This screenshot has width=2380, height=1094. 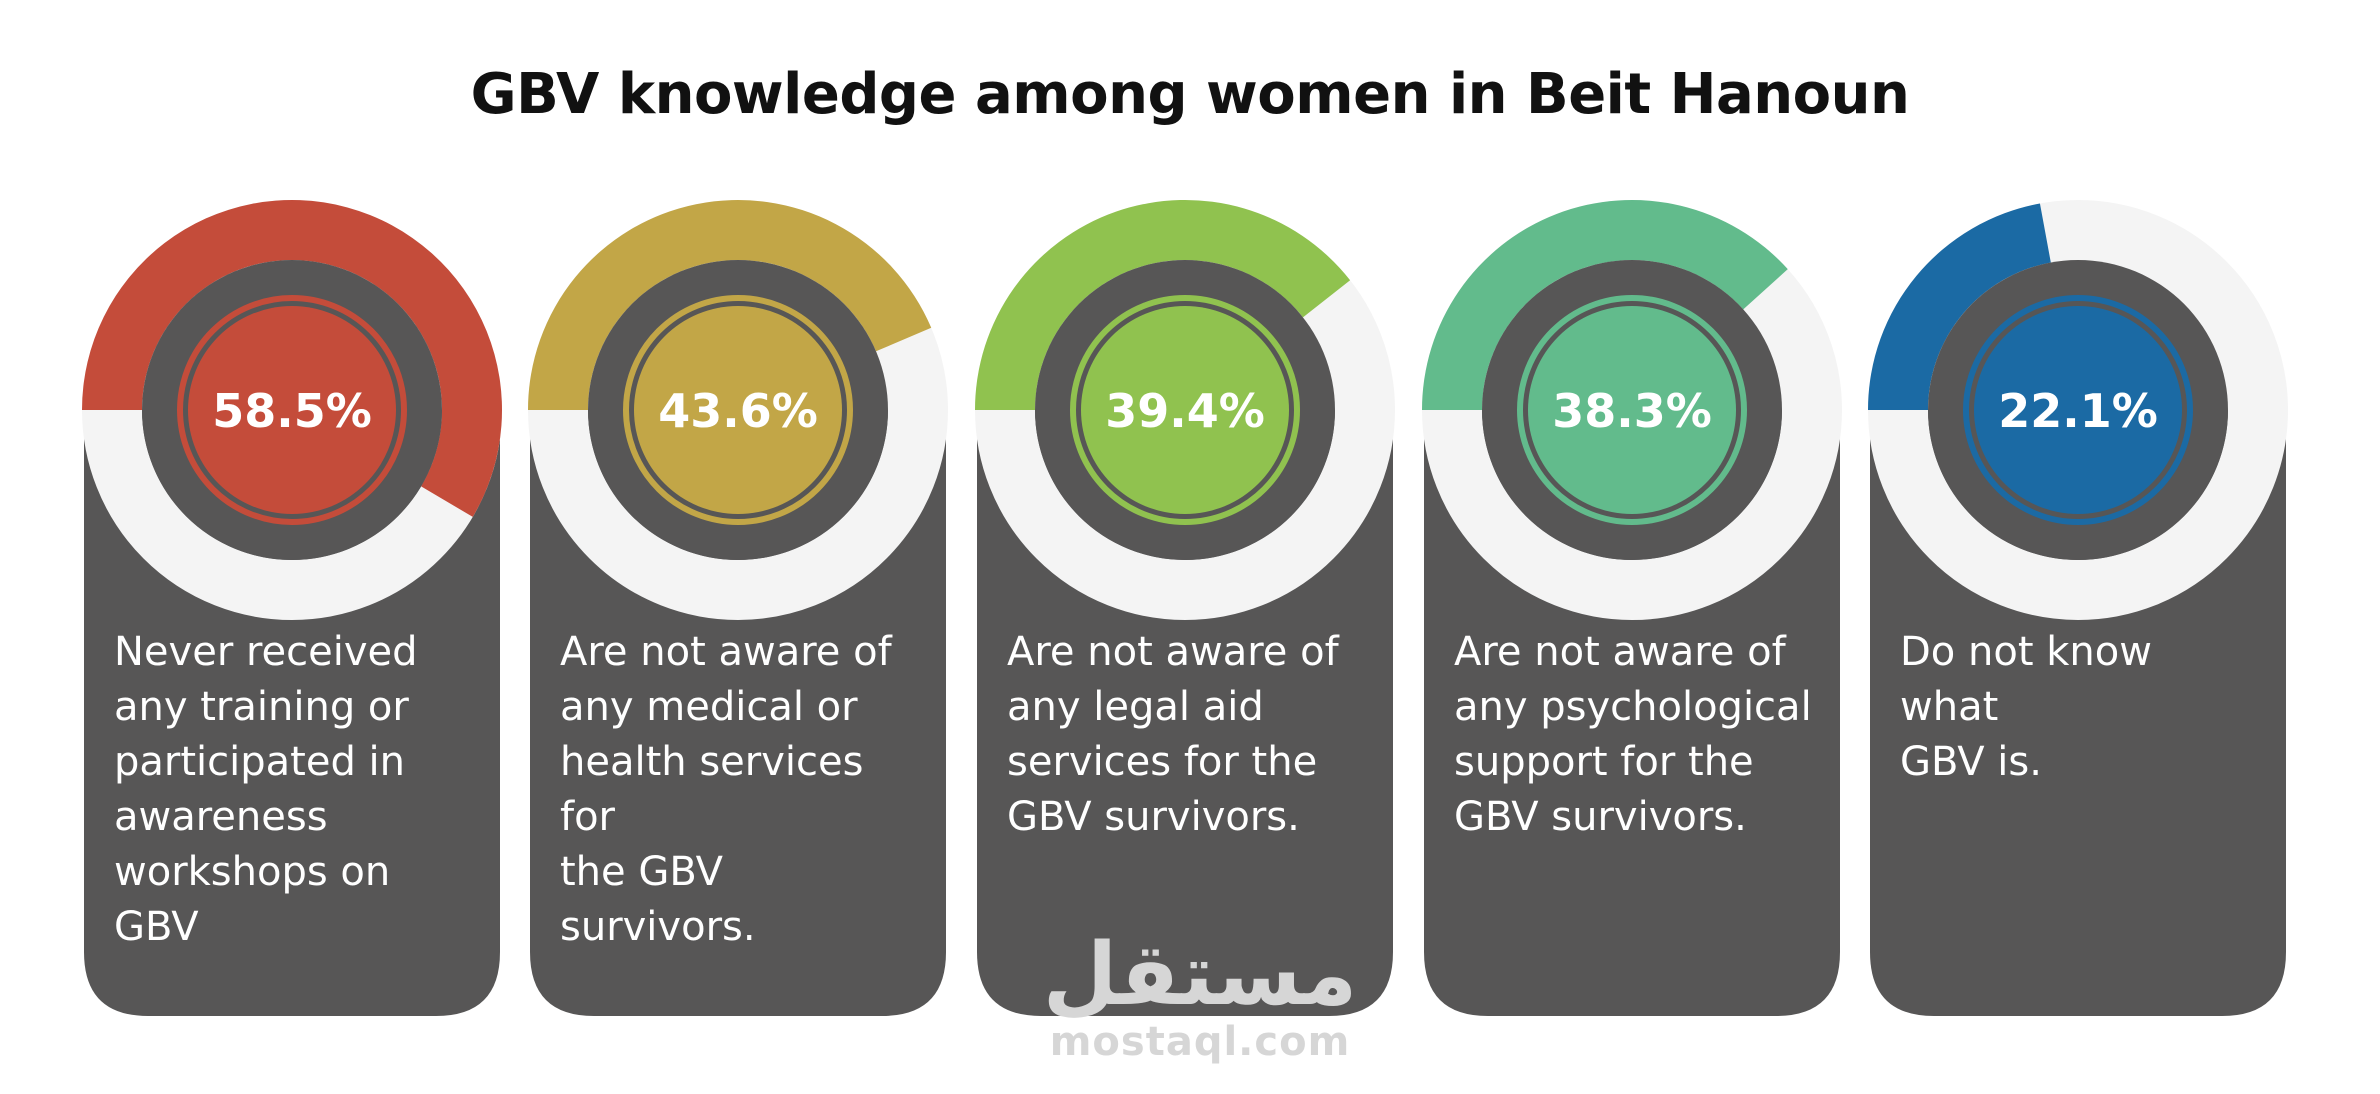 What do you see at coordinates (1633, 707) in the screenshot?
I see `card-description-line: any psychological` at bounding box center [1633, 707].